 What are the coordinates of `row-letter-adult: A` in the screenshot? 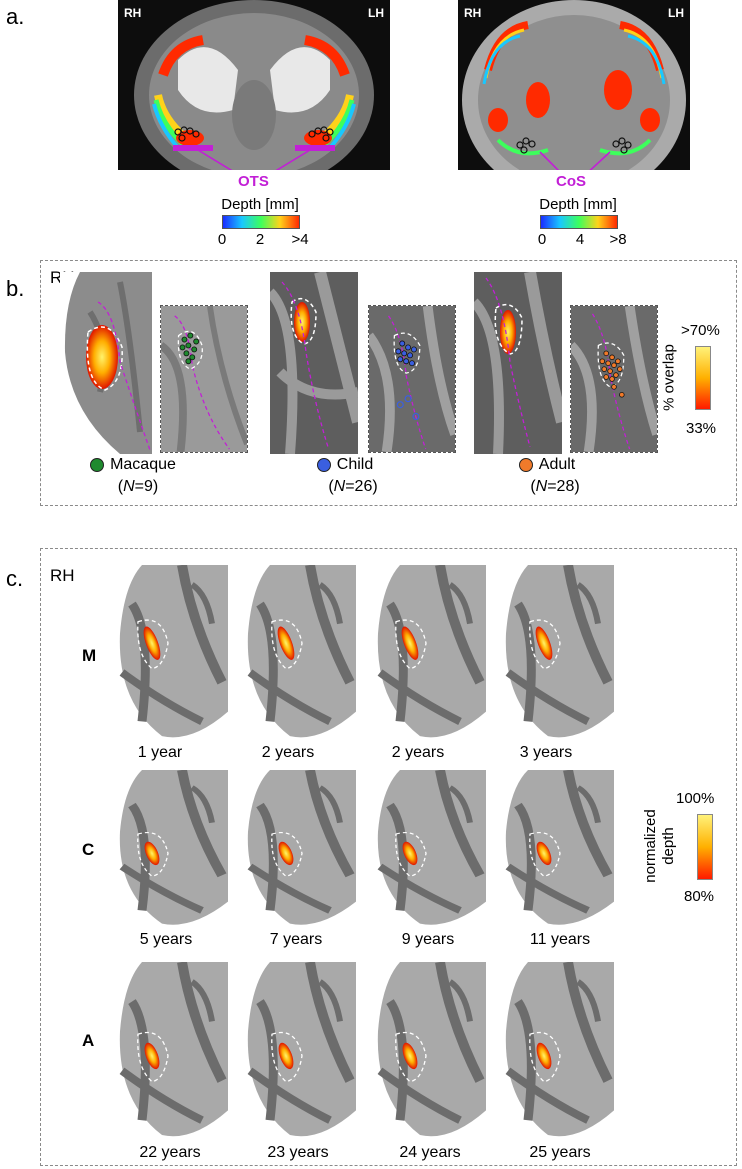 It's located at (88, 1040).